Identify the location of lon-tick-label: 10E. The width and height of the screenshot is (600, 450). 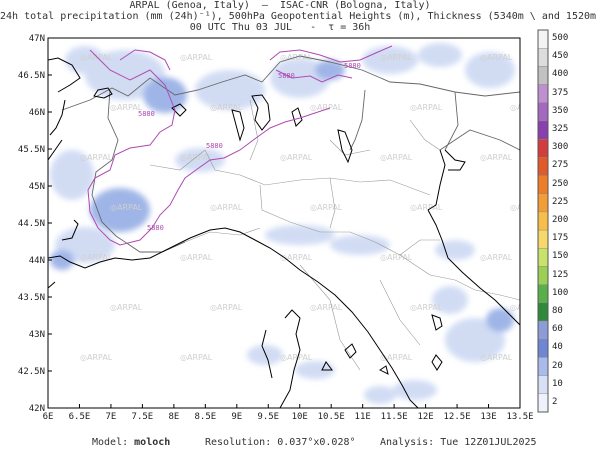
(300, 417).